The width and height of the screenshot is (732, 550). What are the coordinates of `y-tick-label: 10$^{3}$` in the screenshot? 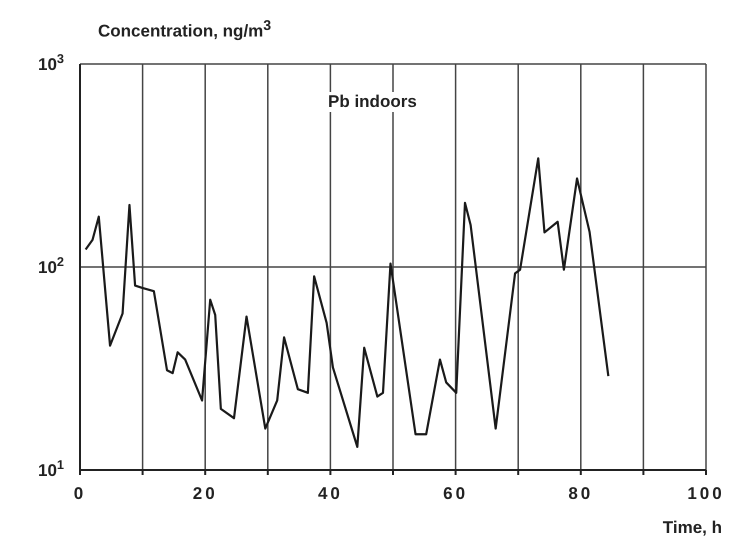 It's located at (51, 62).